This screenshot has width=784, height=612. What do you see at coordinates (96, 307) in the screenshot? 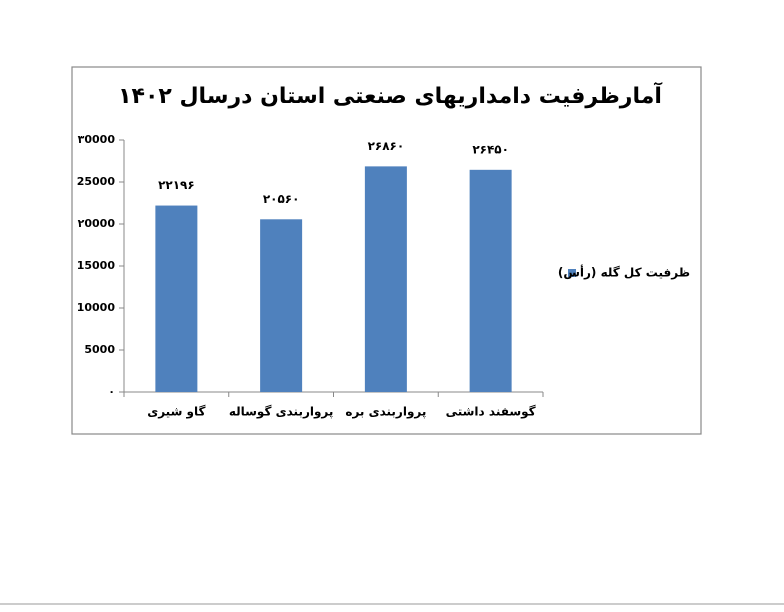
I see `y-tick-label: 10000` at bounding box center [96, 307].